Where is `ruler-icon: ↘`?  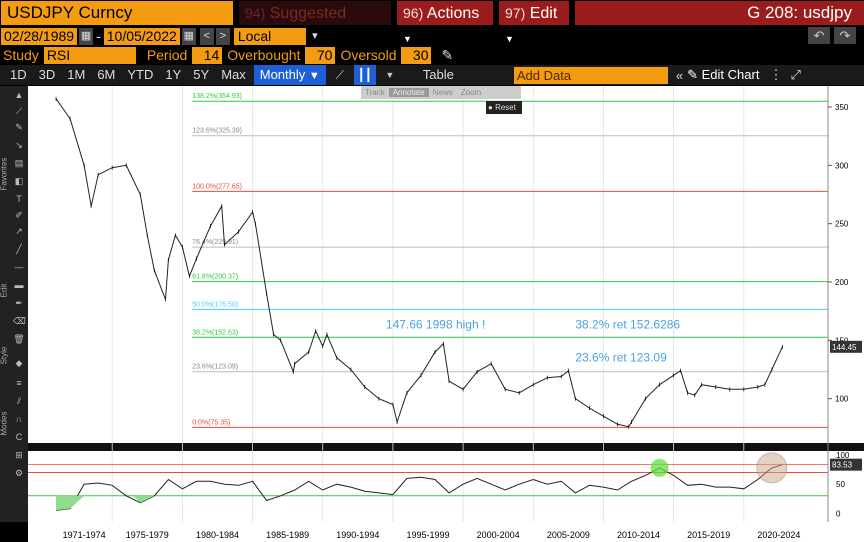 ruler-icon: ↘ is located at coordinates (19, 145).